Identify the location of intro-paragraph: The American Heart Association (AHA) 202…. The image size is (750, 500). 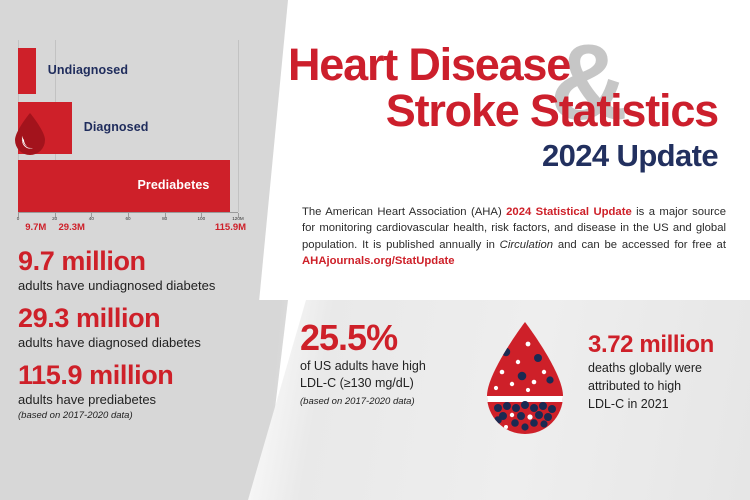
(514, 237).